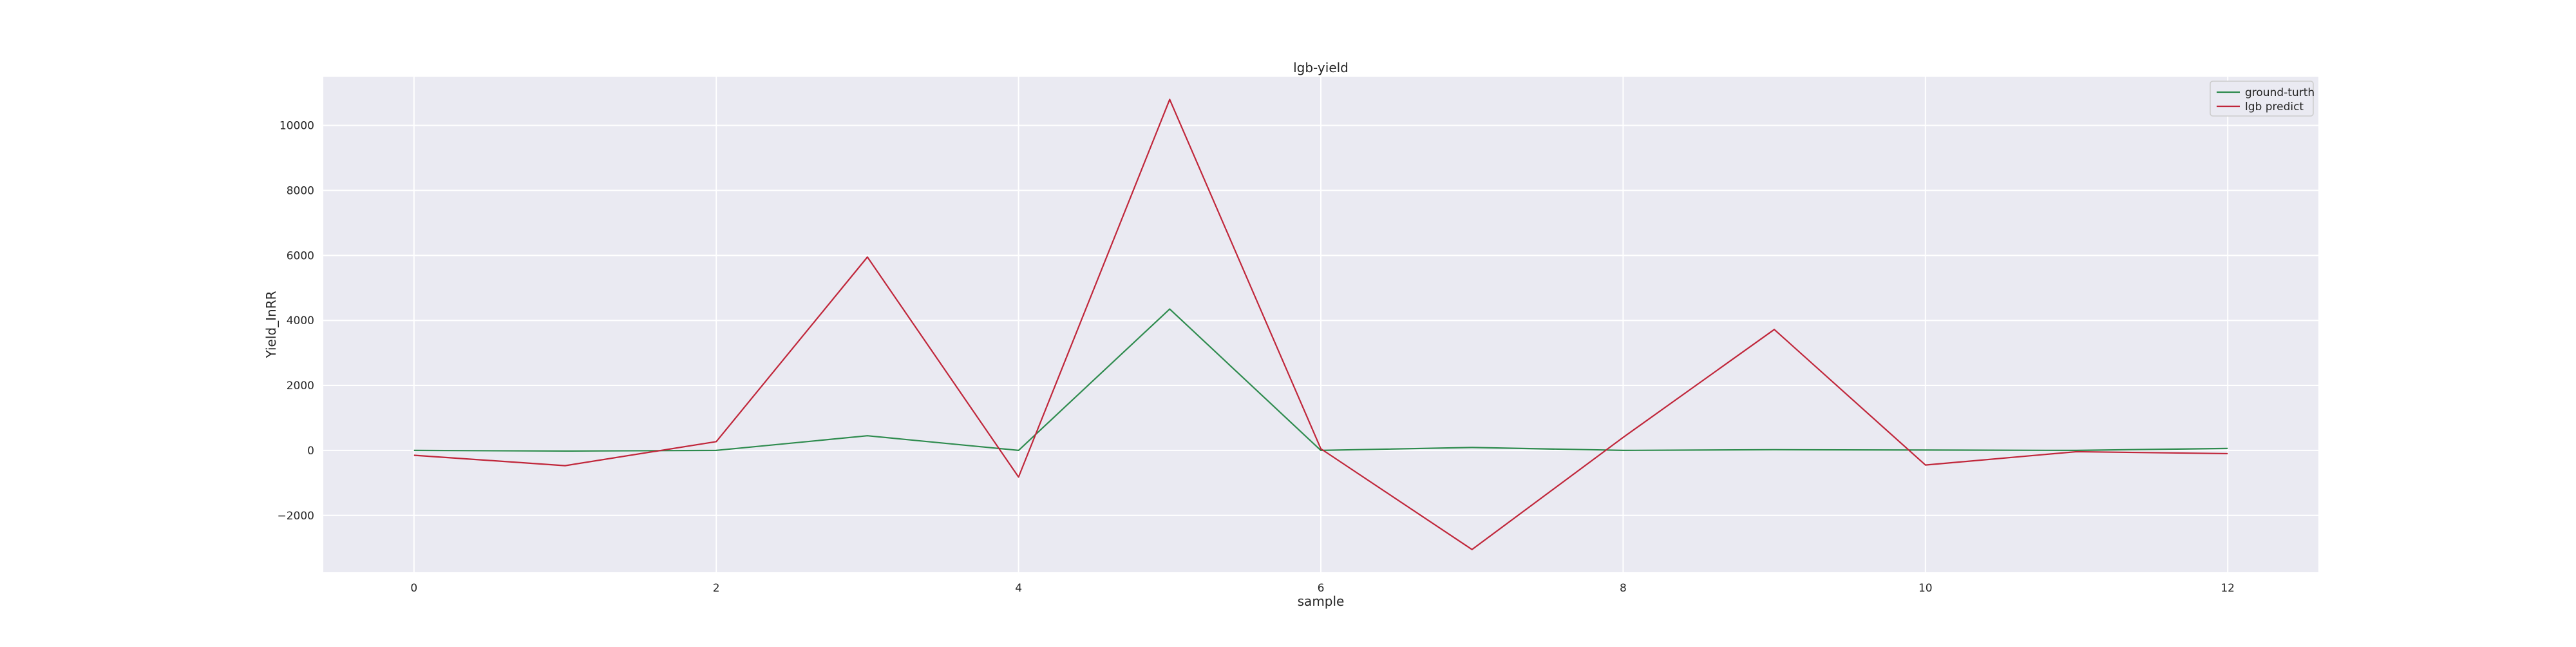 The width and height of the screenshot is (2576, 647). I want to click on x-tick-label: 10, so click(1925, 588).